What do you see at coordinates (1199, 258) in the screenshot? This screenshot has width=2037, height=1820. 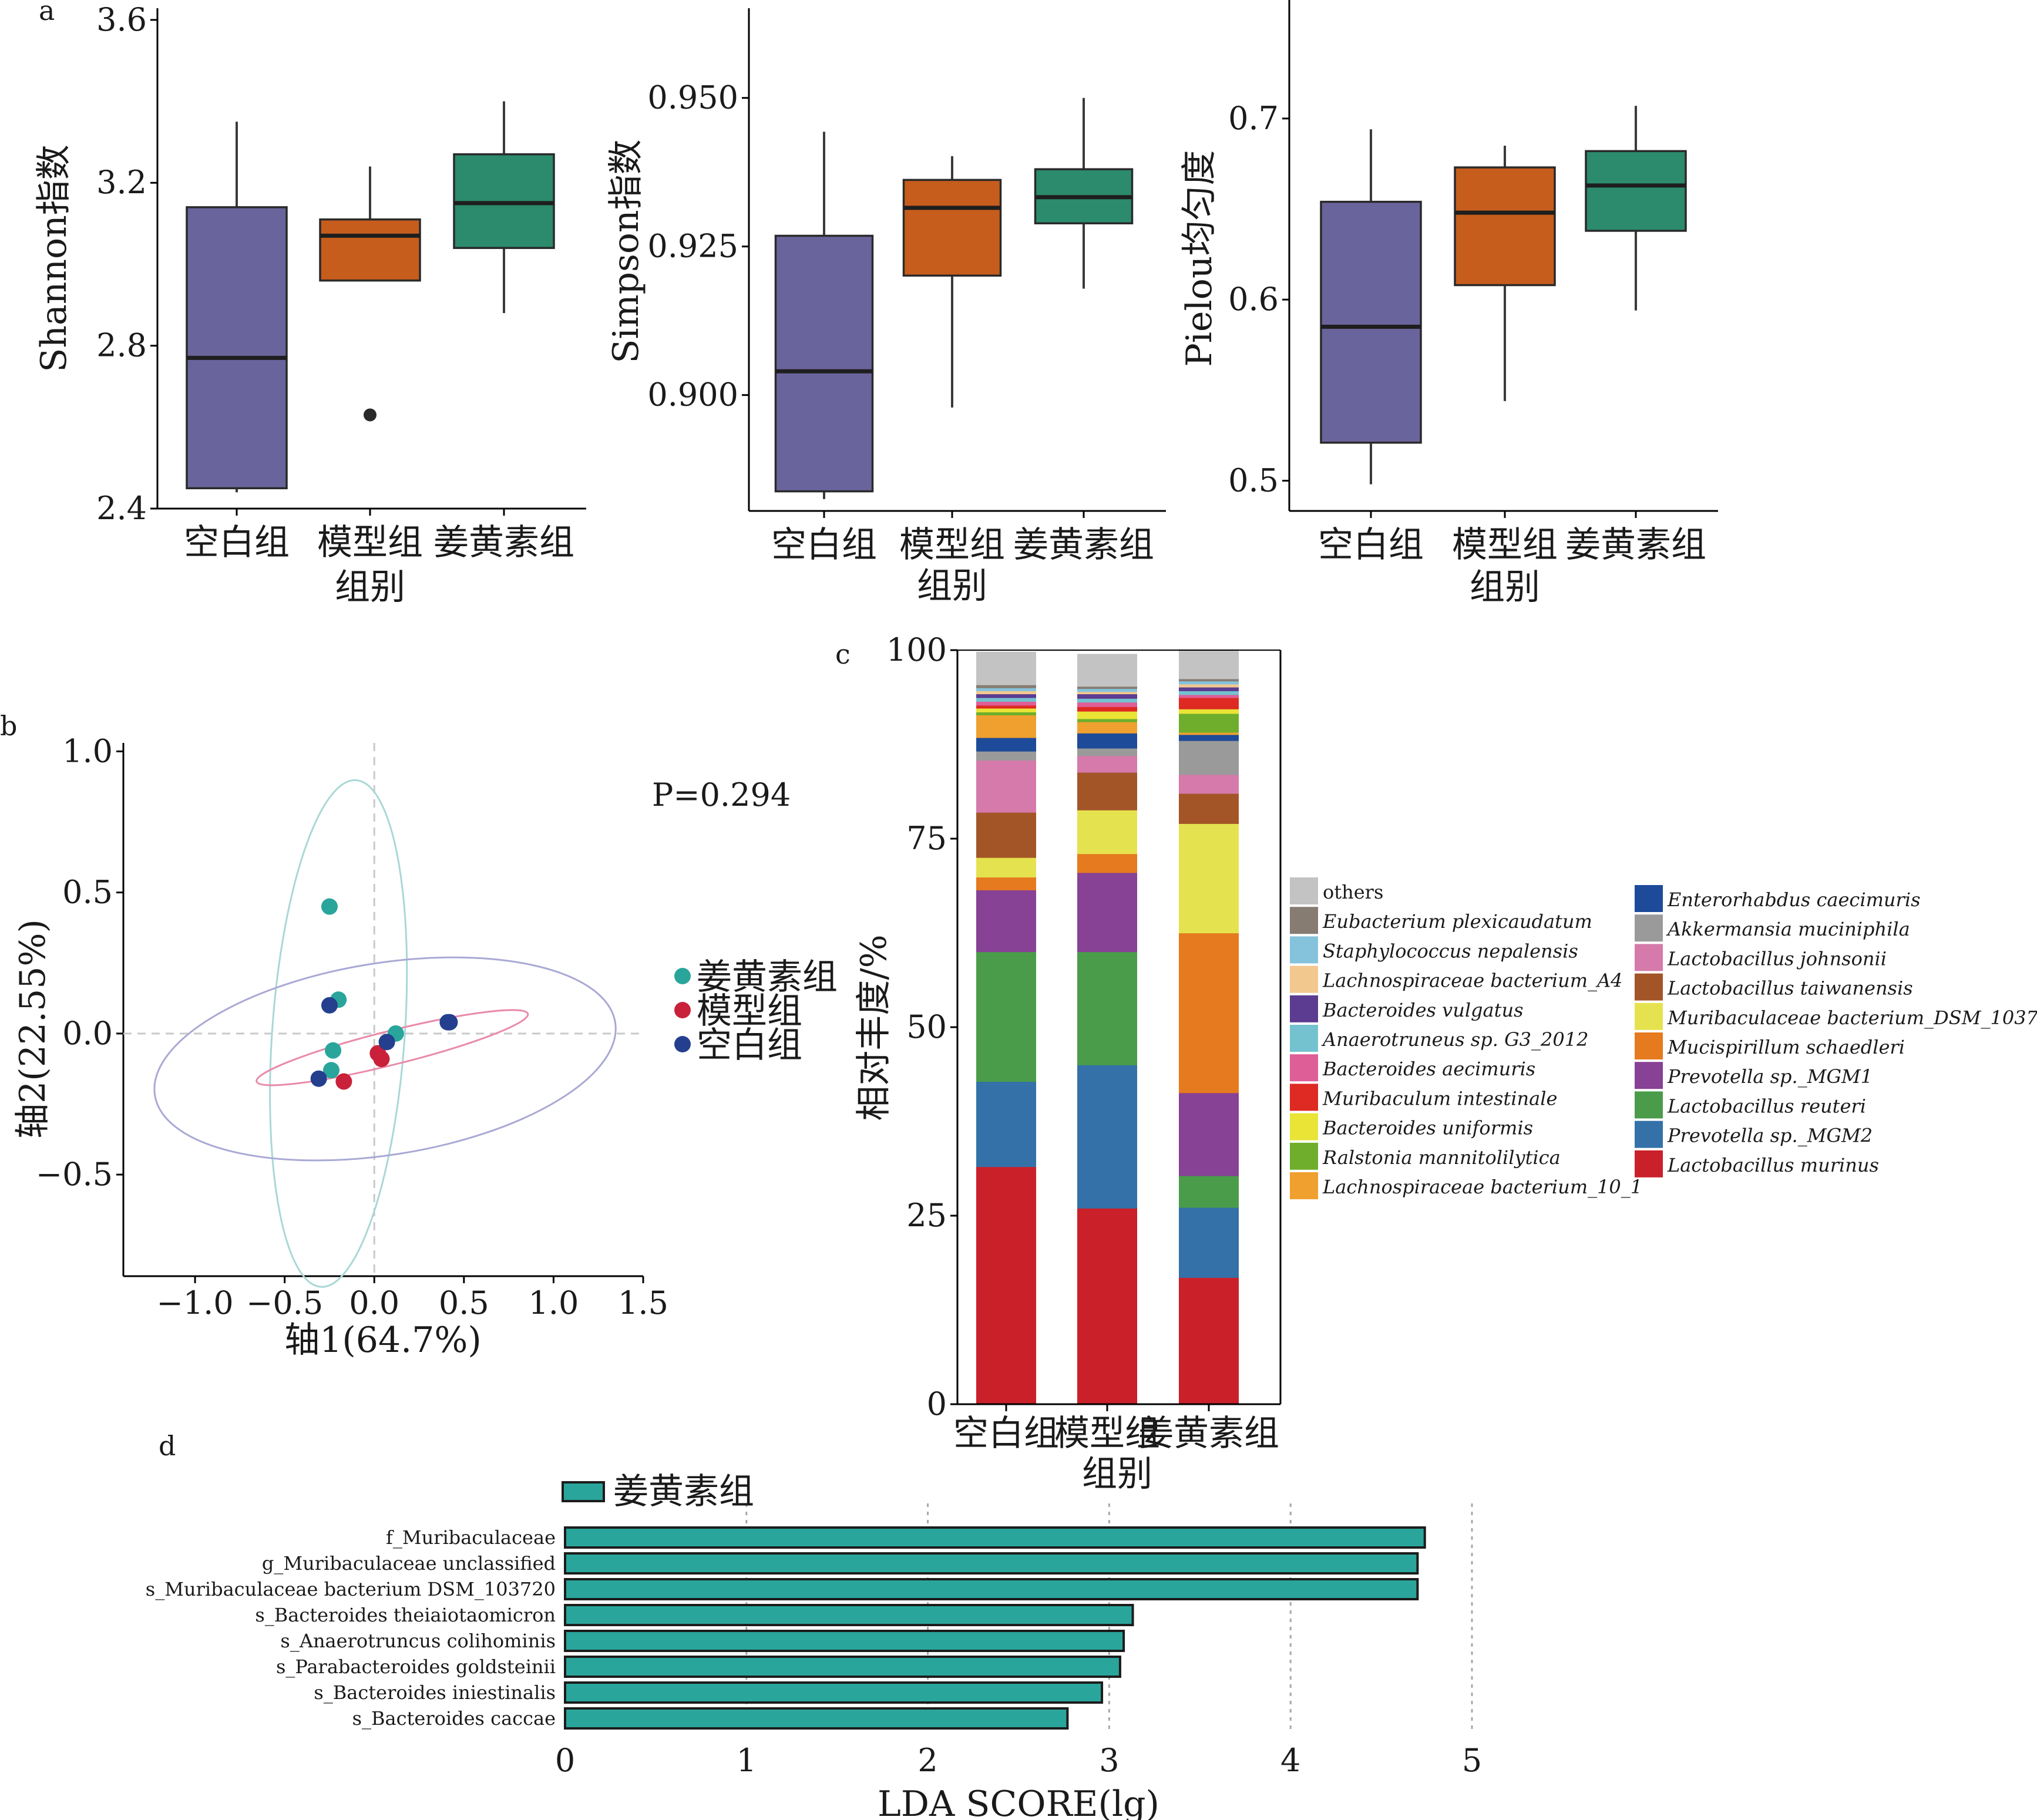 I see `y-axis-title: Pielou均匀度` at bounding box center [1199, 258].